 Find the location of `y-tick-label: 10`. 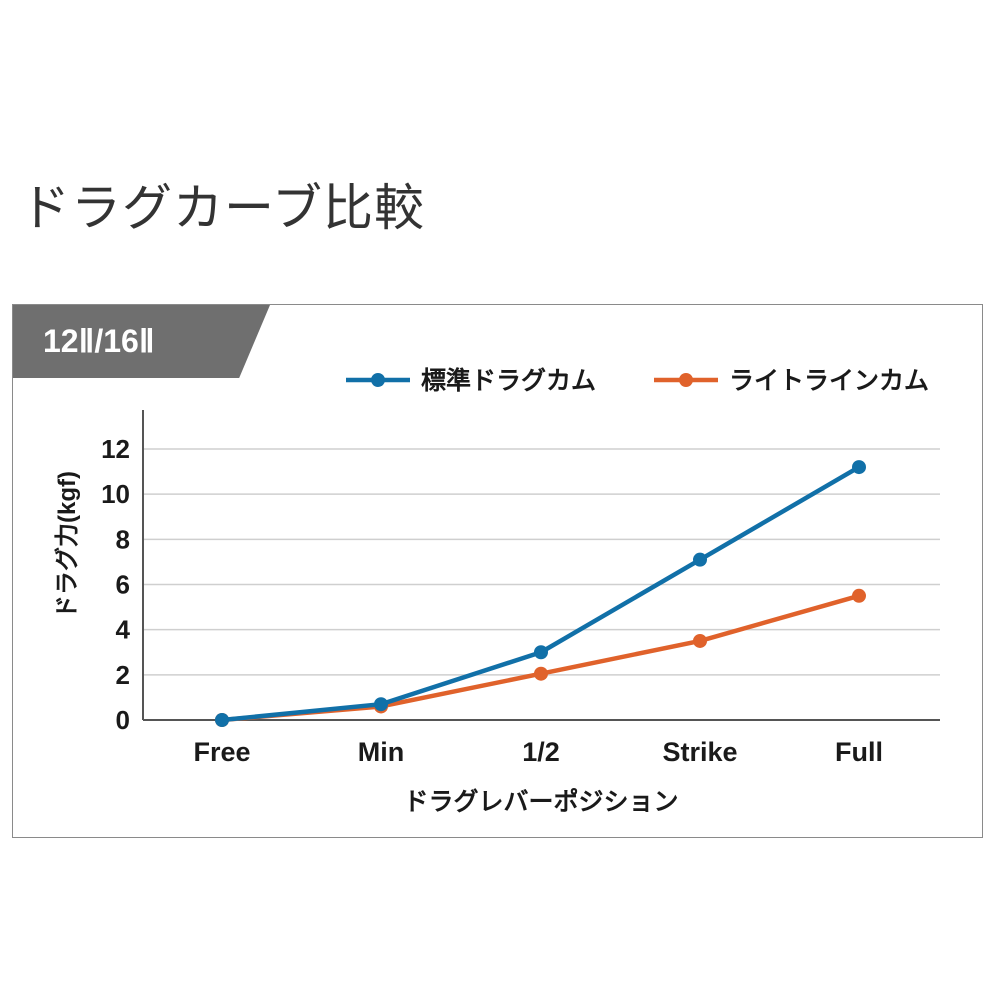

y-tick-label: 10 is located at coordinates (115, 494).